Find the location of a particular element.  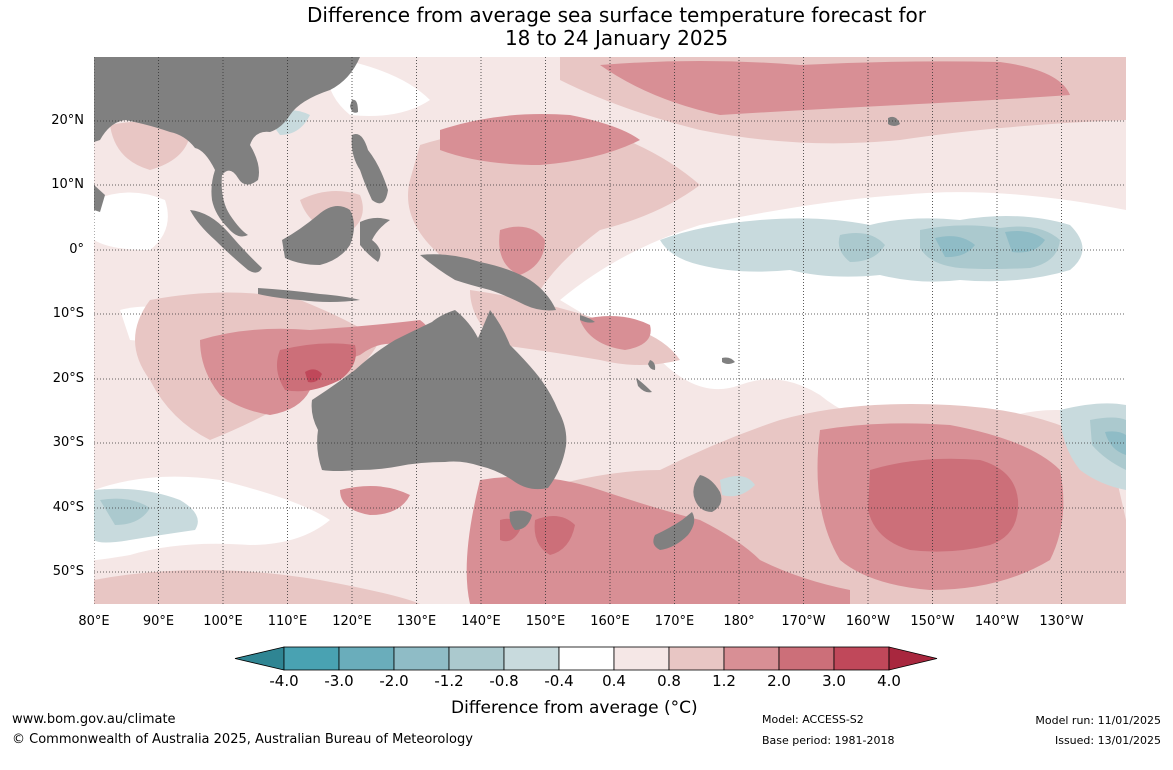

solomon-islands-land is located at coordinates (587, 319).